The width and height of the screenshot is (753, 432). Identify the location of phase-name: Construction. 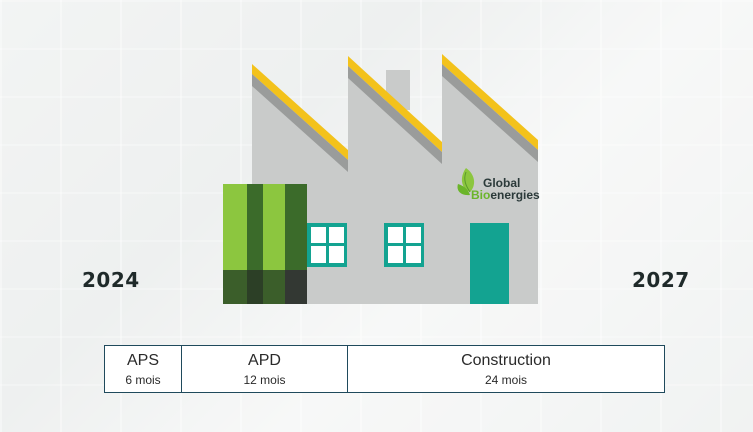
(506, 360).